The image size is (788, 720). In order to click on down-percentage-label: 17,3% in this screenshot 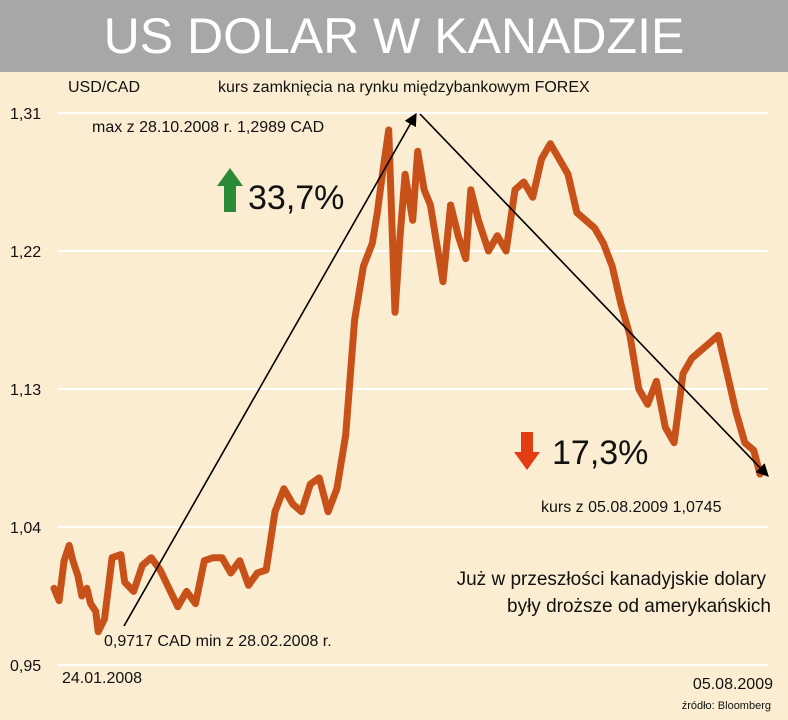, I will do `click(600, 453)`.